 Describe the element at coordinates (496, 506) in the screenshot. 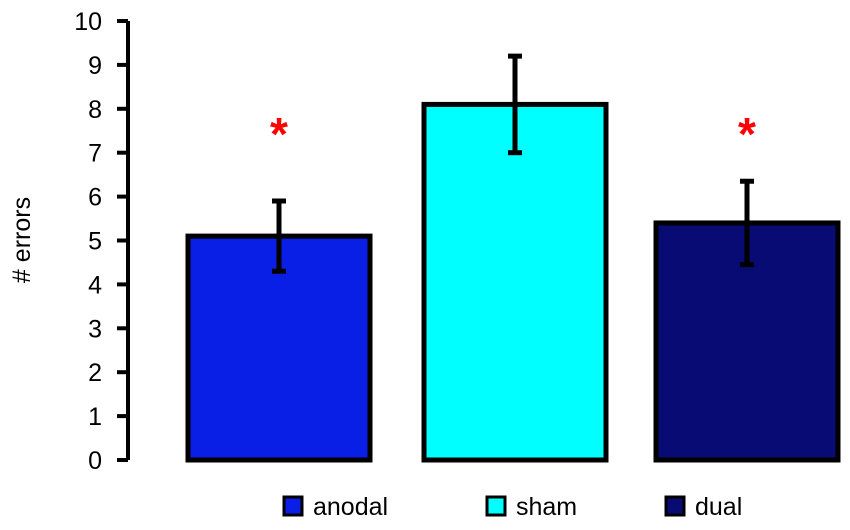

I see `legend-swatch-sham` at that location.